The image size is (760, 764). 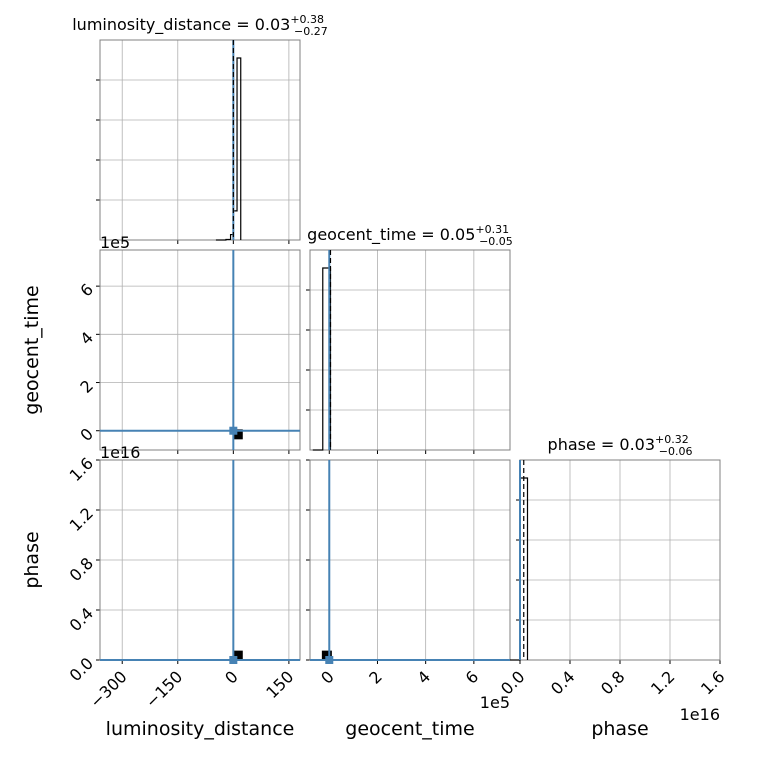 What do you see at coordinates (81, 569) in the screenshot?
I see `y-tick-label: 0.8` at bounding box center [81, 569].